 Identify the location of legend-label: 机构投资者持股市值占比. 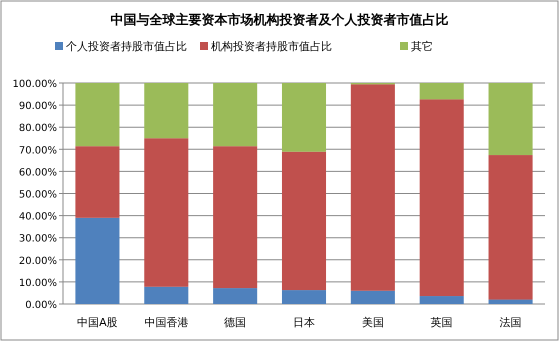
(271, 46).